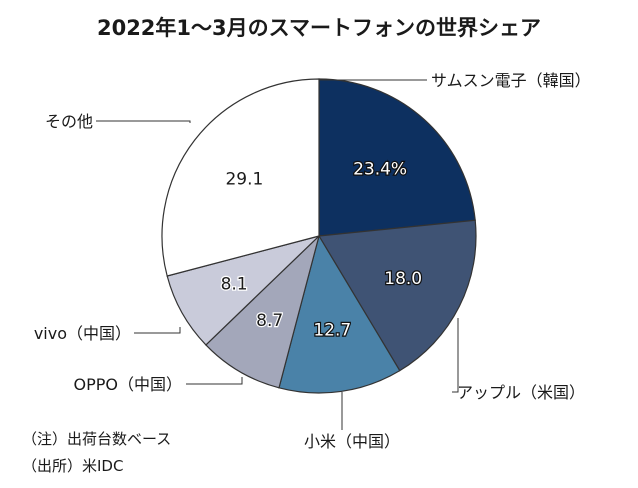 This screenshot has width=638, height=488. I want to click on slice-category-label: その他, so click(69, 121).